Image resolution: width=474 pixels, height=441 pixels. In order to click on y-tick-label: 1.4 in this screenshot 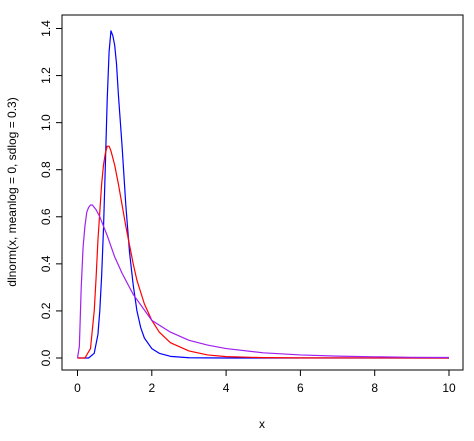, I will do `click(46, 28)`.